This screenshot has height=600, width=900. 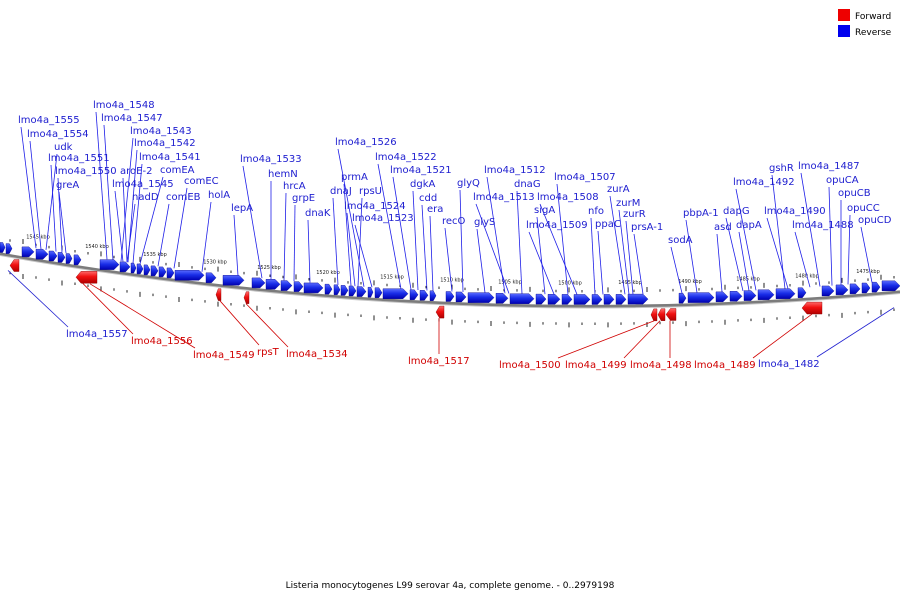 I want to click on forward-strand-genes, so click(x=416, y=290).